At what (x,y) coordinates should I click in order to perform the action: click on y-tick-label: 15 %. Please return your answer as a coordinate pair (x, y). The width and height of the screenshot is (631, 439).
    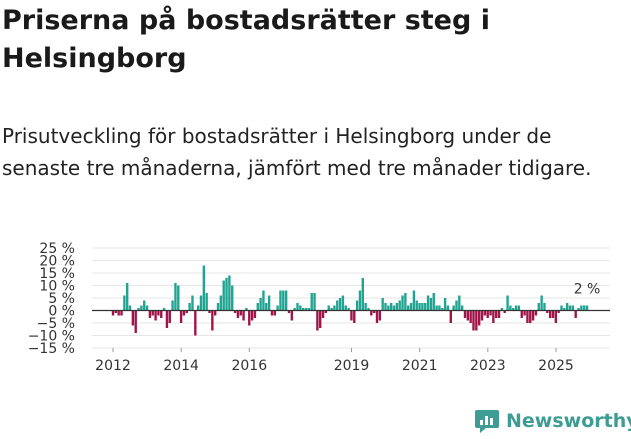
    Looking at the image, I should click on (57, 274).